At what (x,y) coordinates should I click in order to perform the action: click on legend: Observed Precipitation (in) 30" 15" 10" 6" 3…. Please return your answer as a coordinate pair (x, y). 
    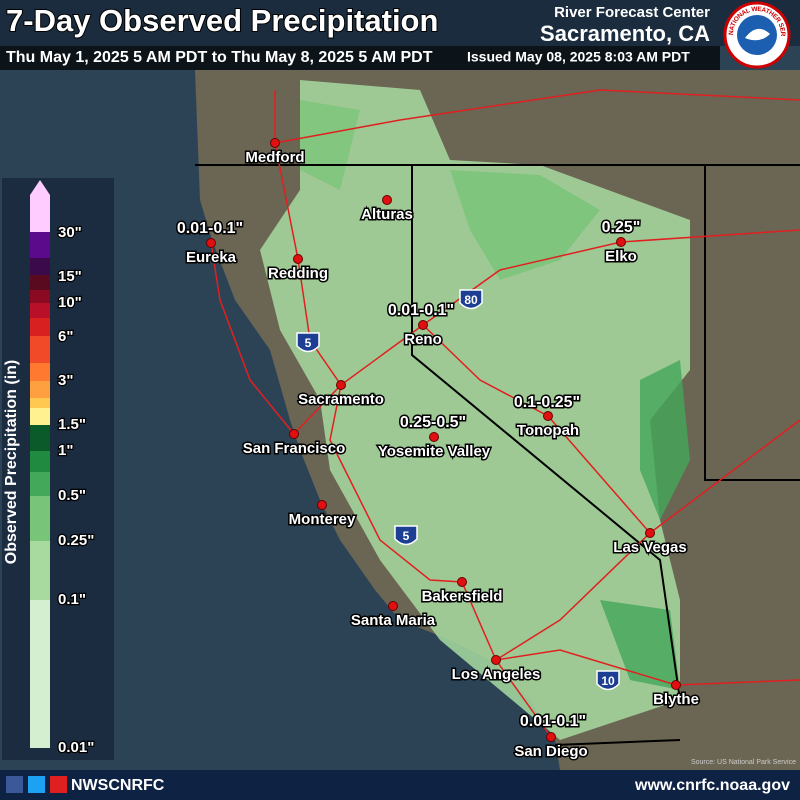
    Looking at the image, I should click on (58, 469).